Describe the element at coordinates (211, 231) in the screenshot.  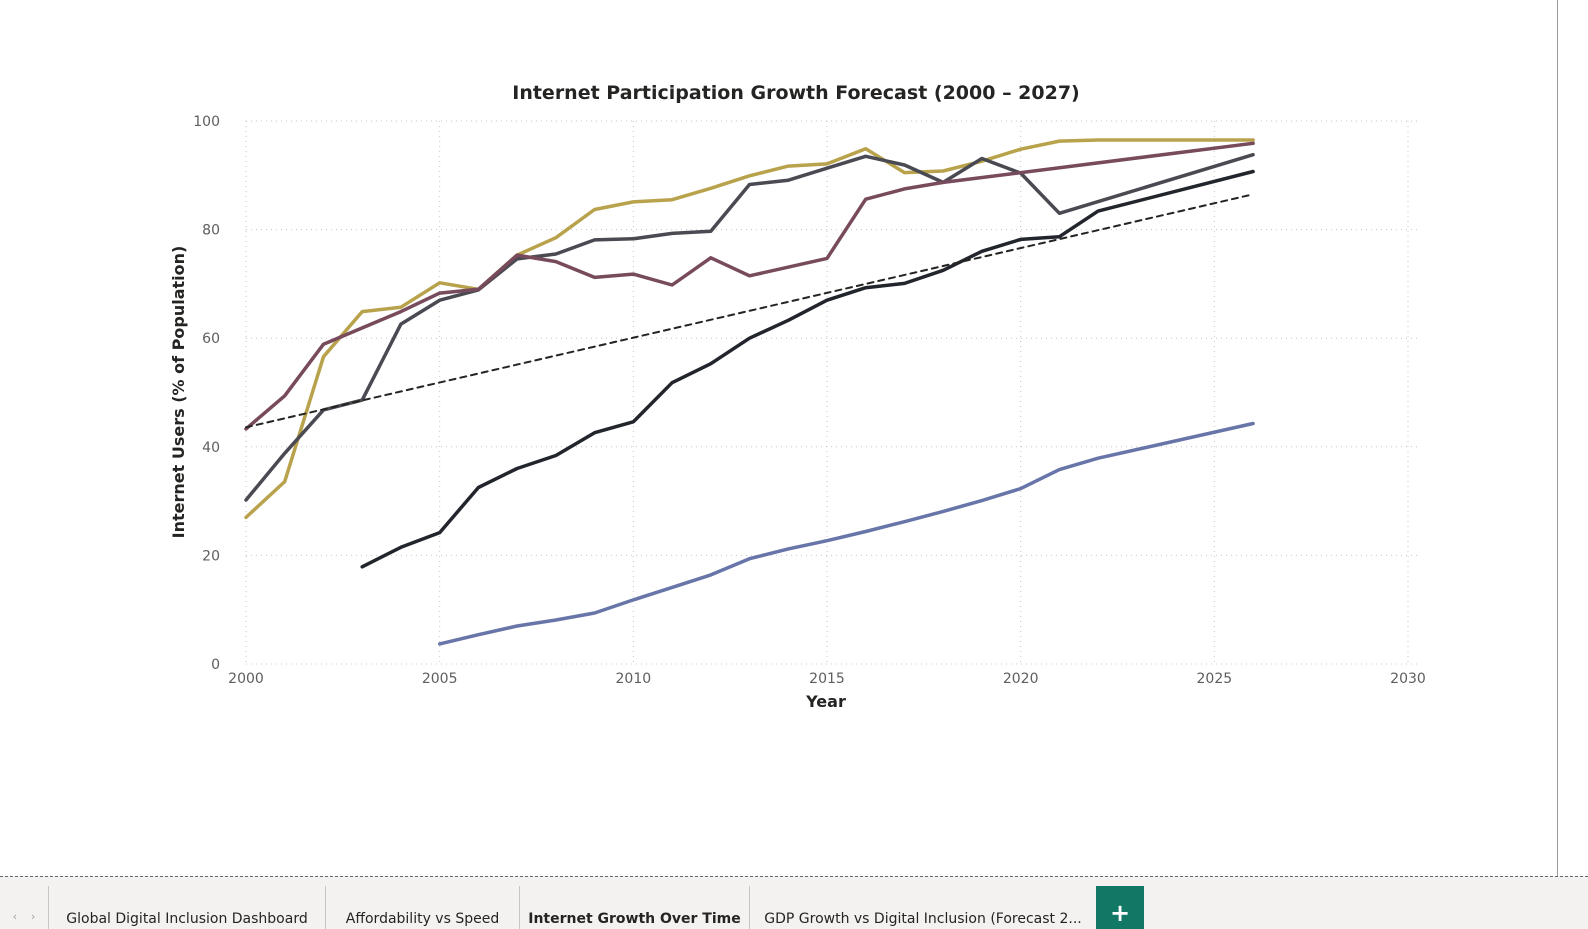
I see `y-tick-label: 80` at that location.